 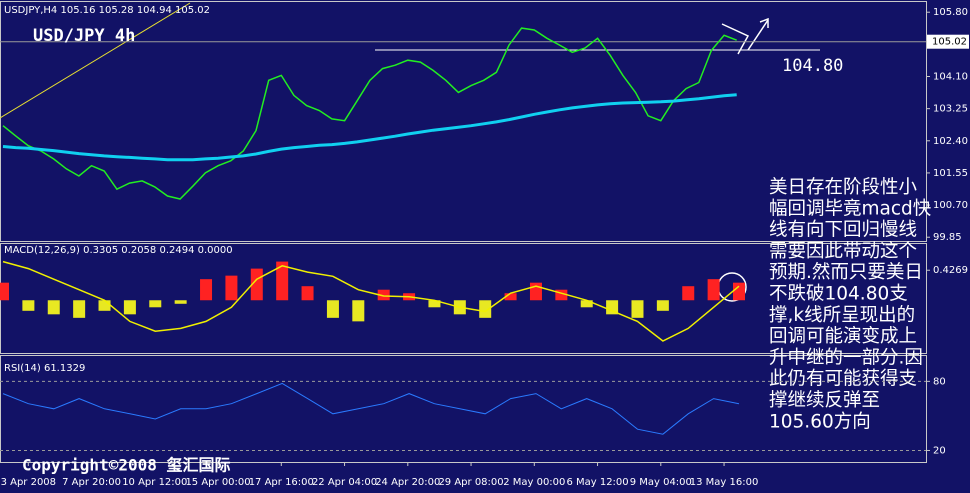 What do you see at coordinates (950, 141) in the screenshot?
I see `y-tick-label: 102.40` at bounding box center [950, 141].